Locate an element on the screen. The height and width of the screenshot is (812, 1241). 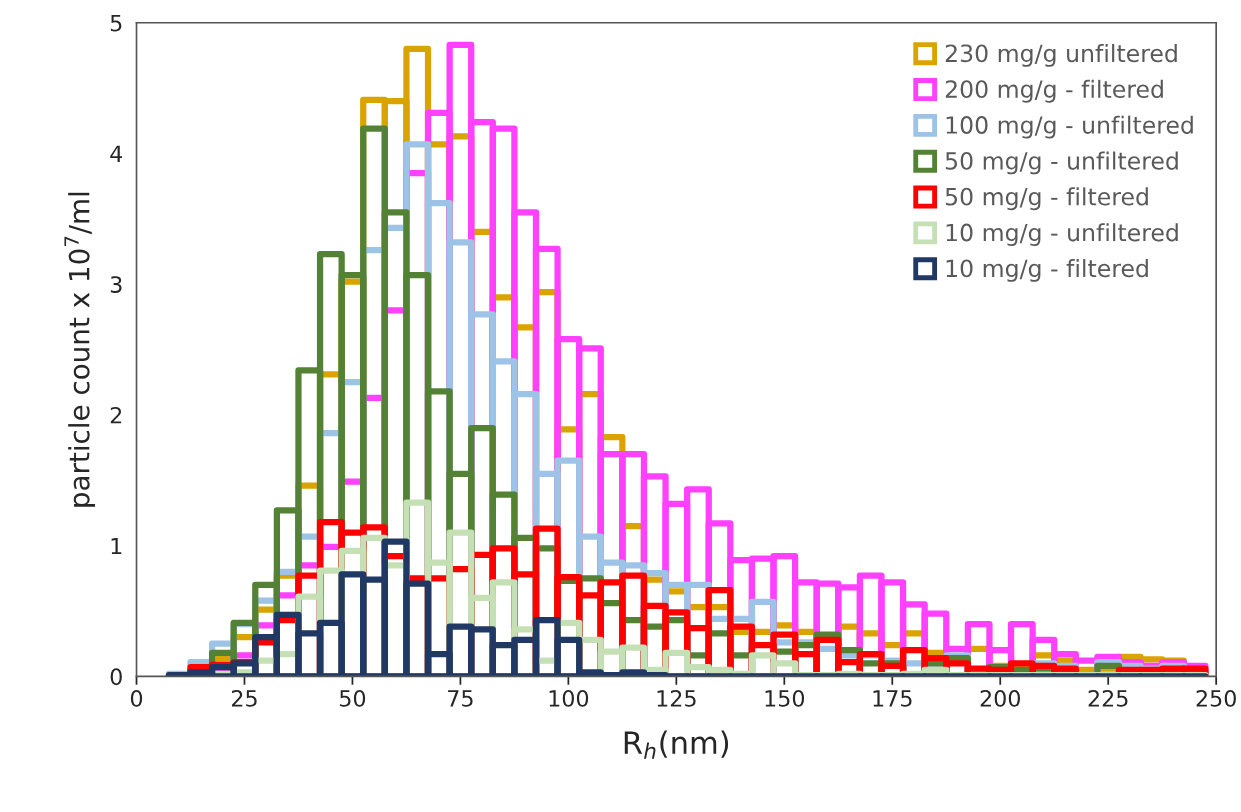
legend-label: 50 mg/g - filtered is located at coordinates (1046, 199).